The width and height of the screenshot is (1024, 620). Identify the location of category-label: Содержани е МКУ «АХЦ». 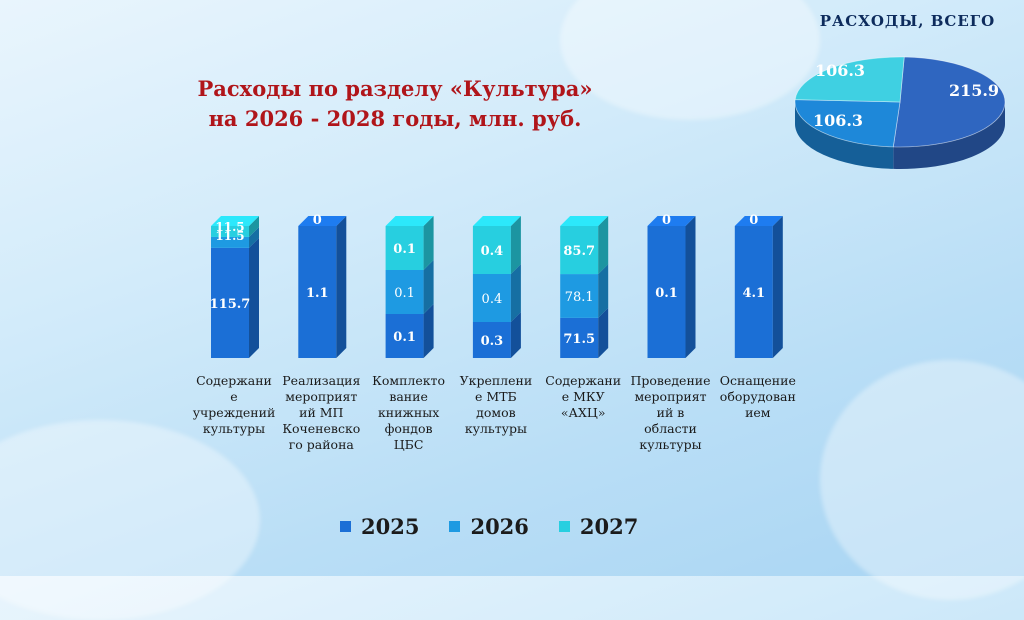
(583, 396).